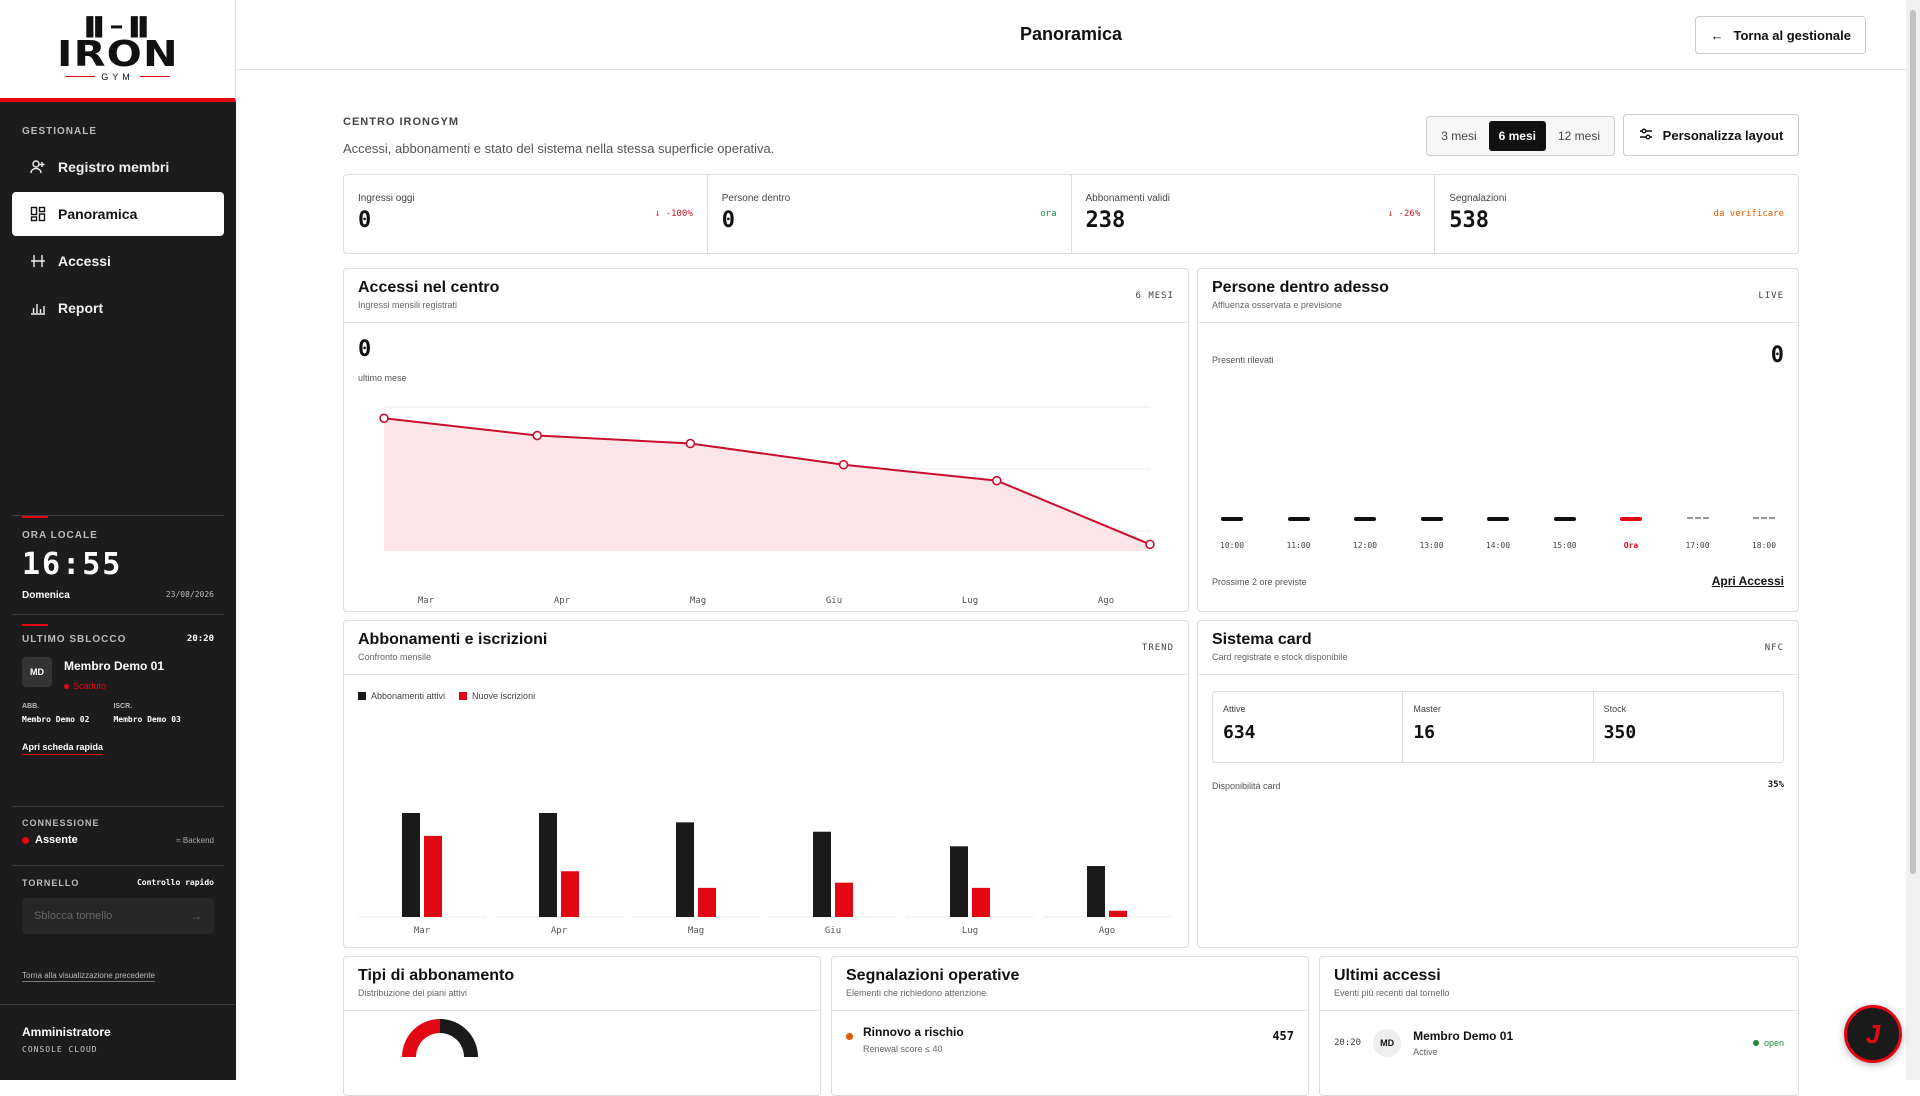  What do you see at coordinates (1232, 545) in the screenshot?
I see `hour-label: 10:00` at bounding box center [1232, 545].